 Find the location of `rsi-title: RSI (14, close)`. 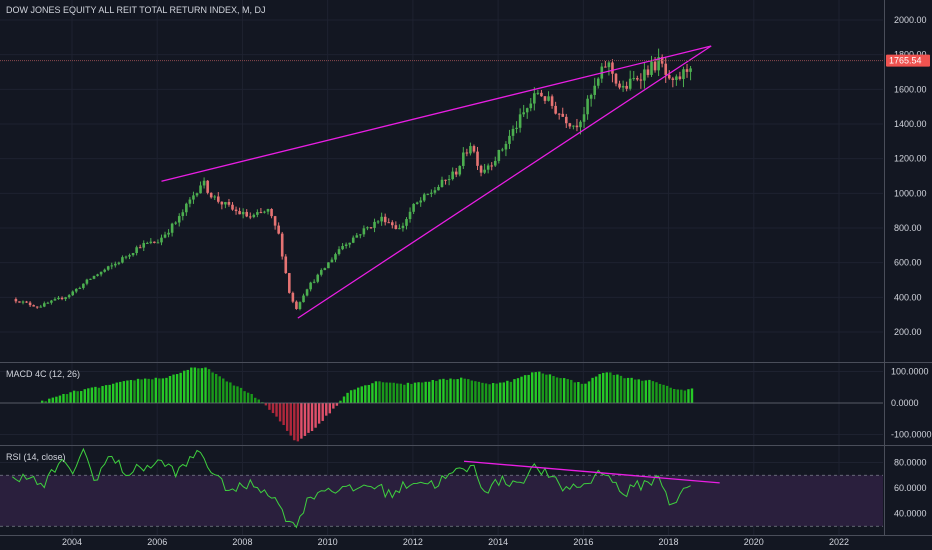

rsi-title: RSI (14, close) is located at coordinates (36, 457).